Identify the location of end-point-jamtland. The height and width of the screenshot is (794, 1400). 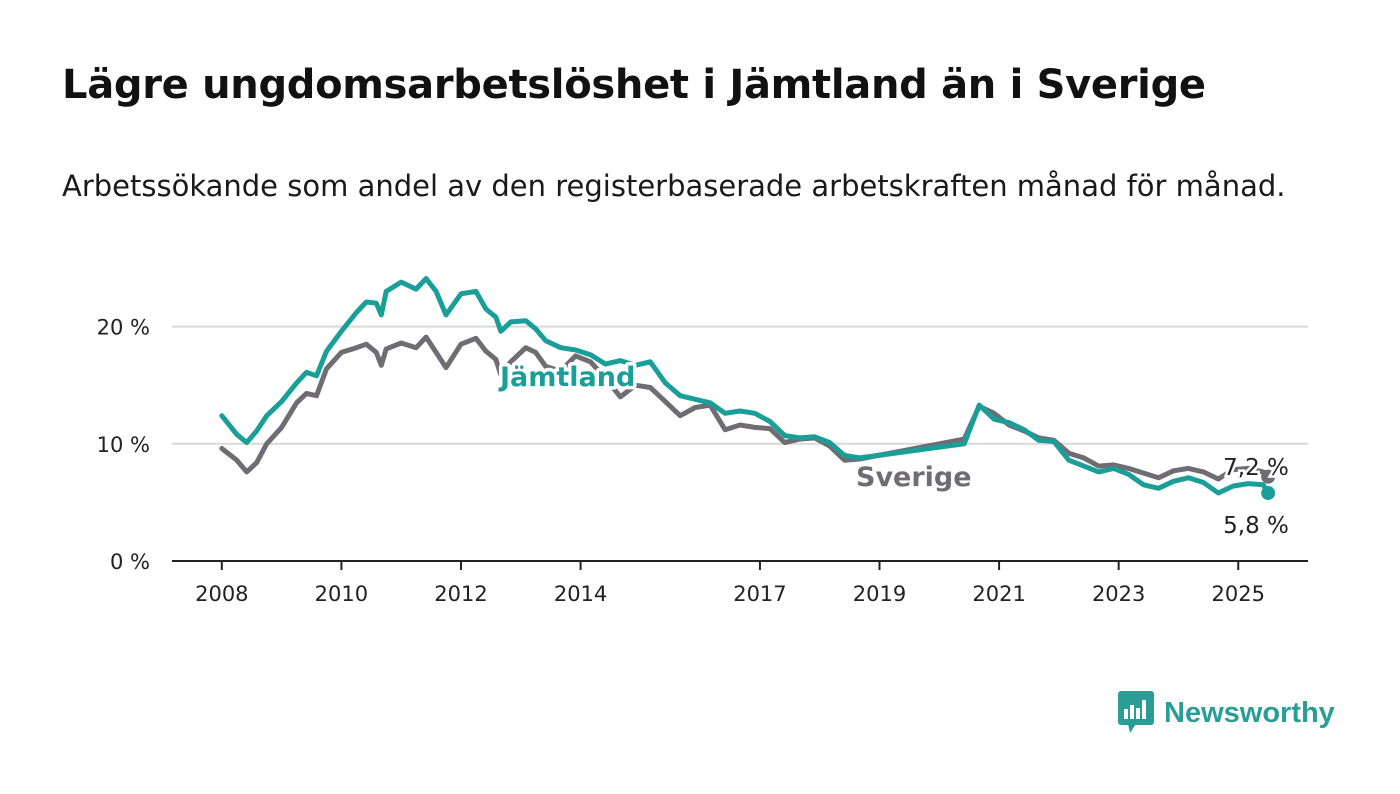
(1268, 493).